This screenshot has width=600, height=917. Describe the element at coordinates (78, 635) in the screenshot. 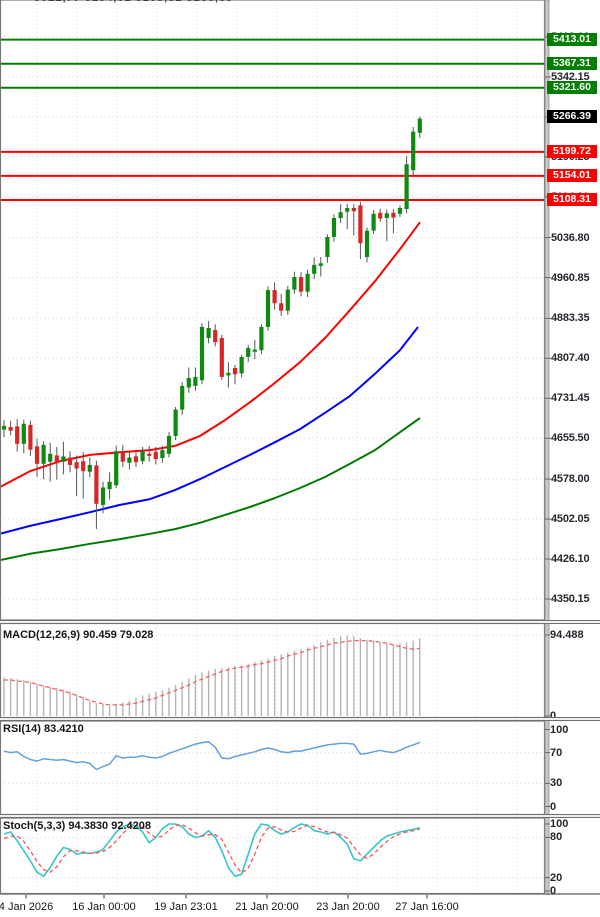

I see `macd-indicator-label: MACD(12,26,9) 90.459 79.028` at that location.